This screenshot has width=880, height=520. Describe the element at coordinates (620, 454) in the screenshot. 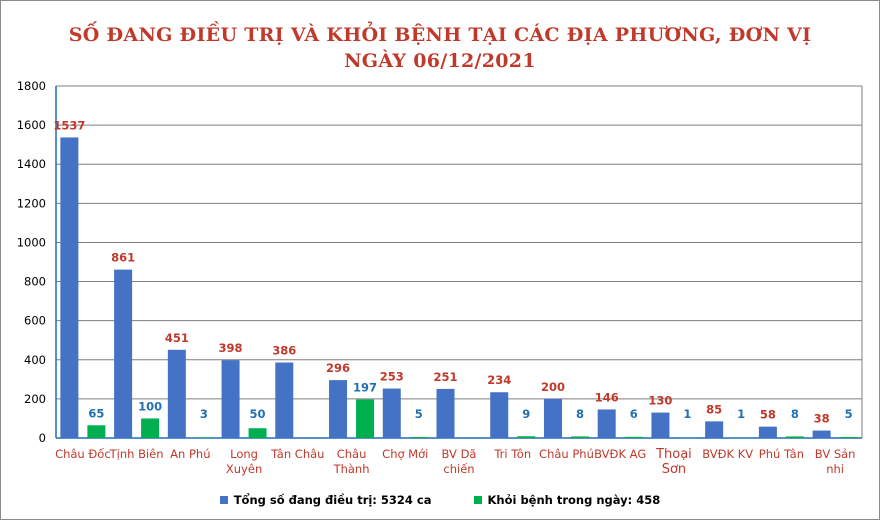

I see `x-tick-label: BVĐK AG` at that location.